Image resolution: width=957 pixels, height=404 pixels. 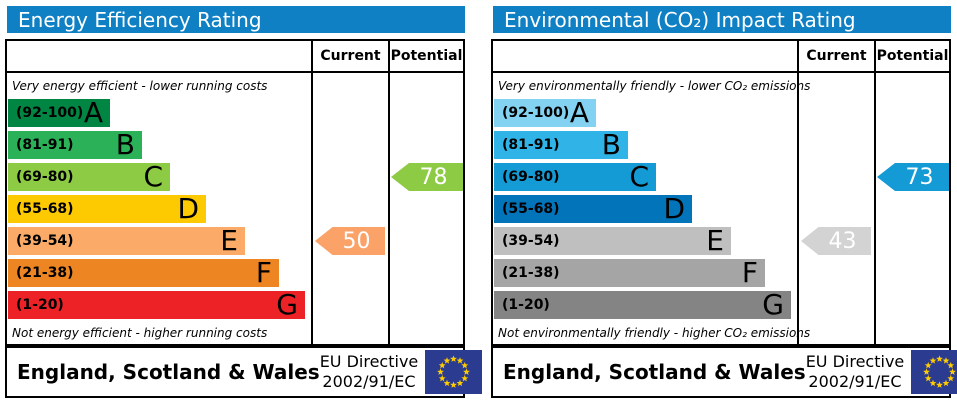 I want to click on current-rating-value: 43, so click(x=842, y=241).